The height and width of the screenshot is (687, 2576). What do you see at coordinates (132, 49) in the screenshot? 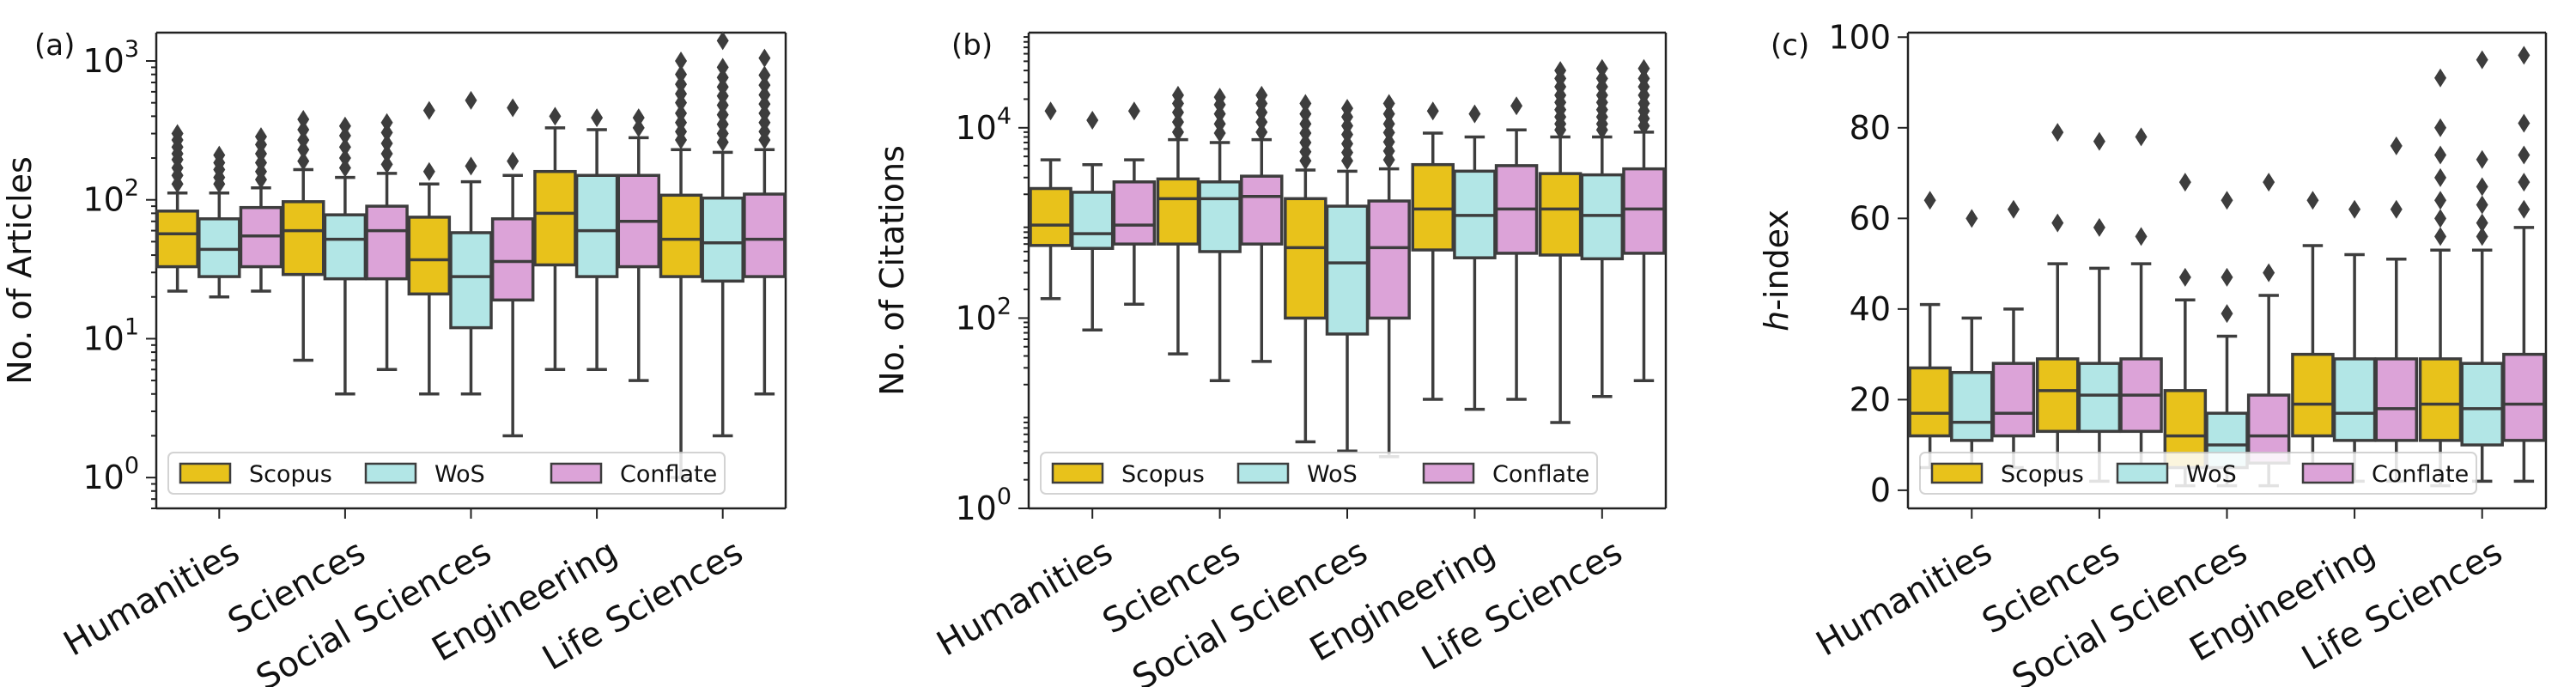
I see `y-tick-exponent: 3` at bounding box center [132, 49].